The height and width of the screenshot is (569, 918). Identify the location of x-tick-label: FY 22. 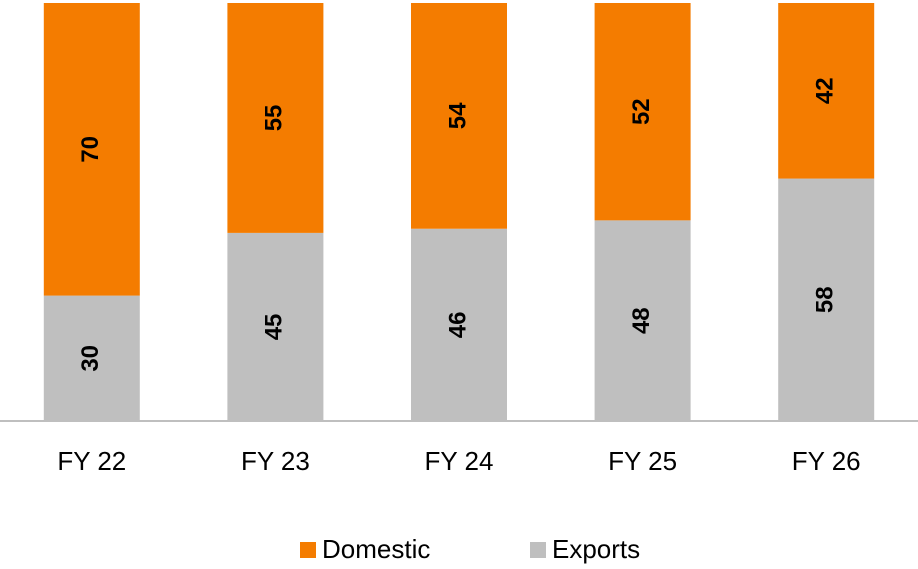
(91, 461).